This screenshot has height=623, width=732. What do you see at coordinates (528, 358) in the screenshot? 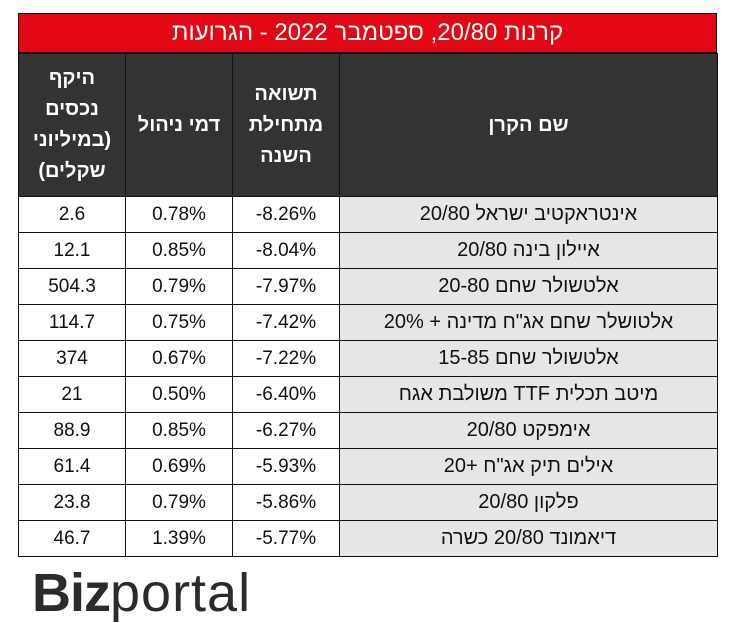
I see `cell-fund: אלטשולר שחם 15-85` at bounding box center [528, 358].